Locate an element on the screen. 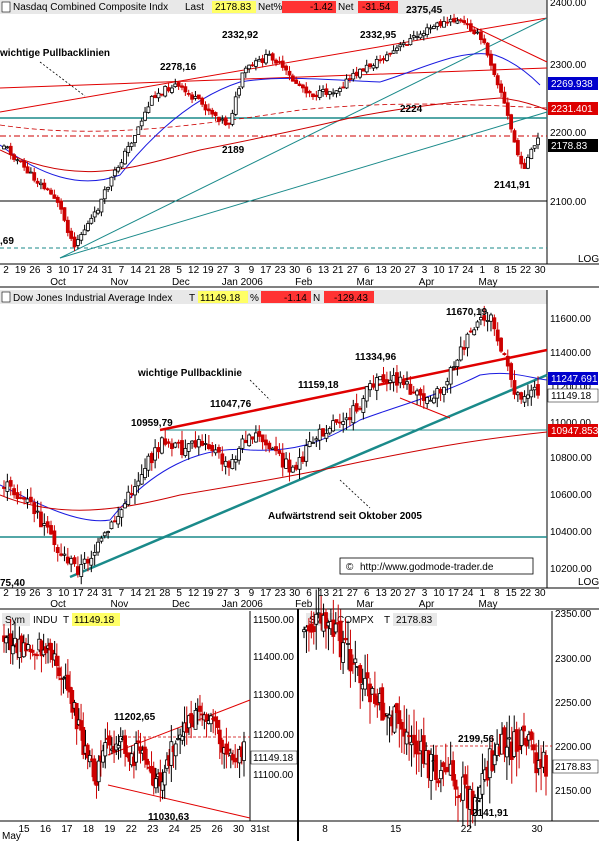 The width and height of the screenshot is (599, 841). nasdaq-xtick: 9 is located at coordinates (252, 270).